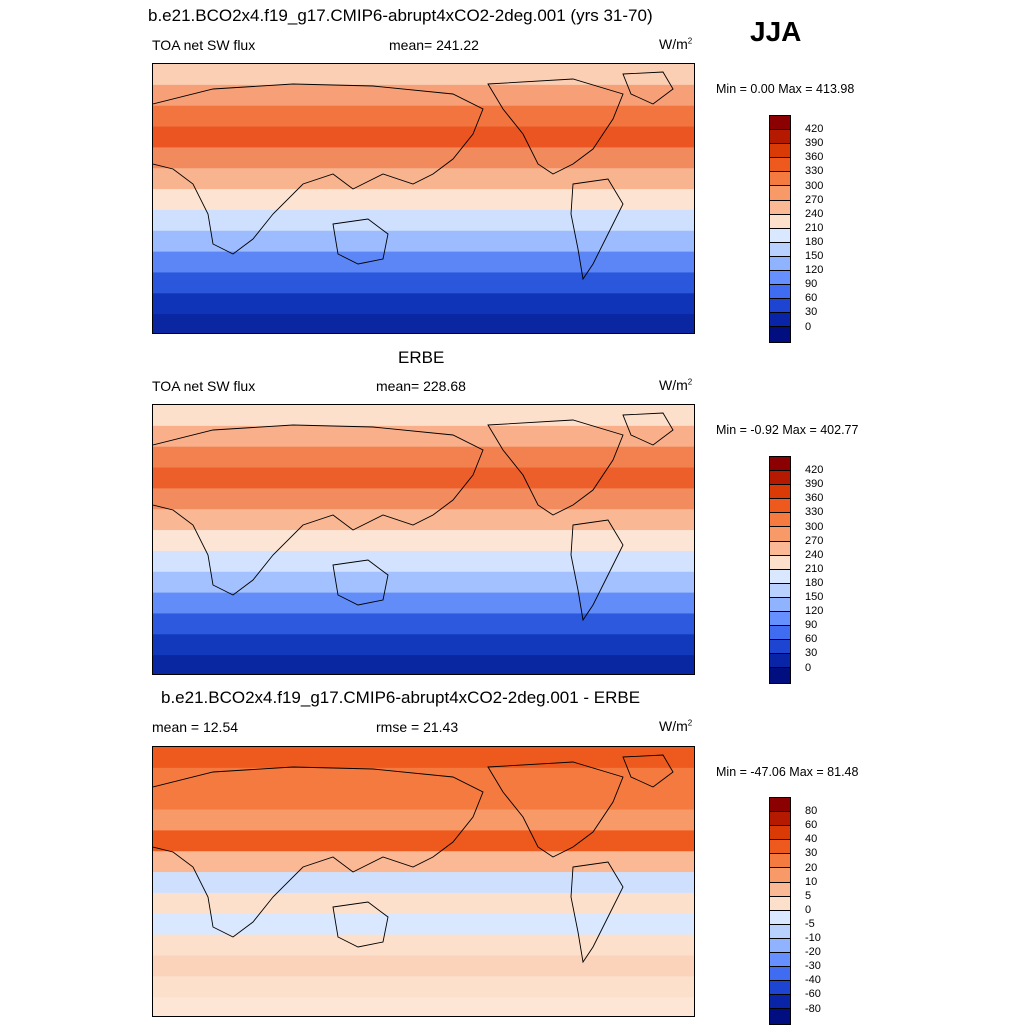 The height and width of the screenshot is (1025, 1024). Describe the element at coordinates (811, 625) in the screenshot. I see `panel2-colorbar-tick-label: 90` at that location.